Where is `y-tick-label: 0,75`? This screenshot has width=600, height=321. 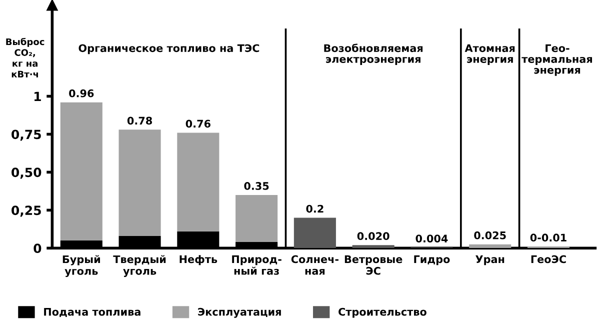 y-tick-label: 0,75 is located at coordinates (26, 135).